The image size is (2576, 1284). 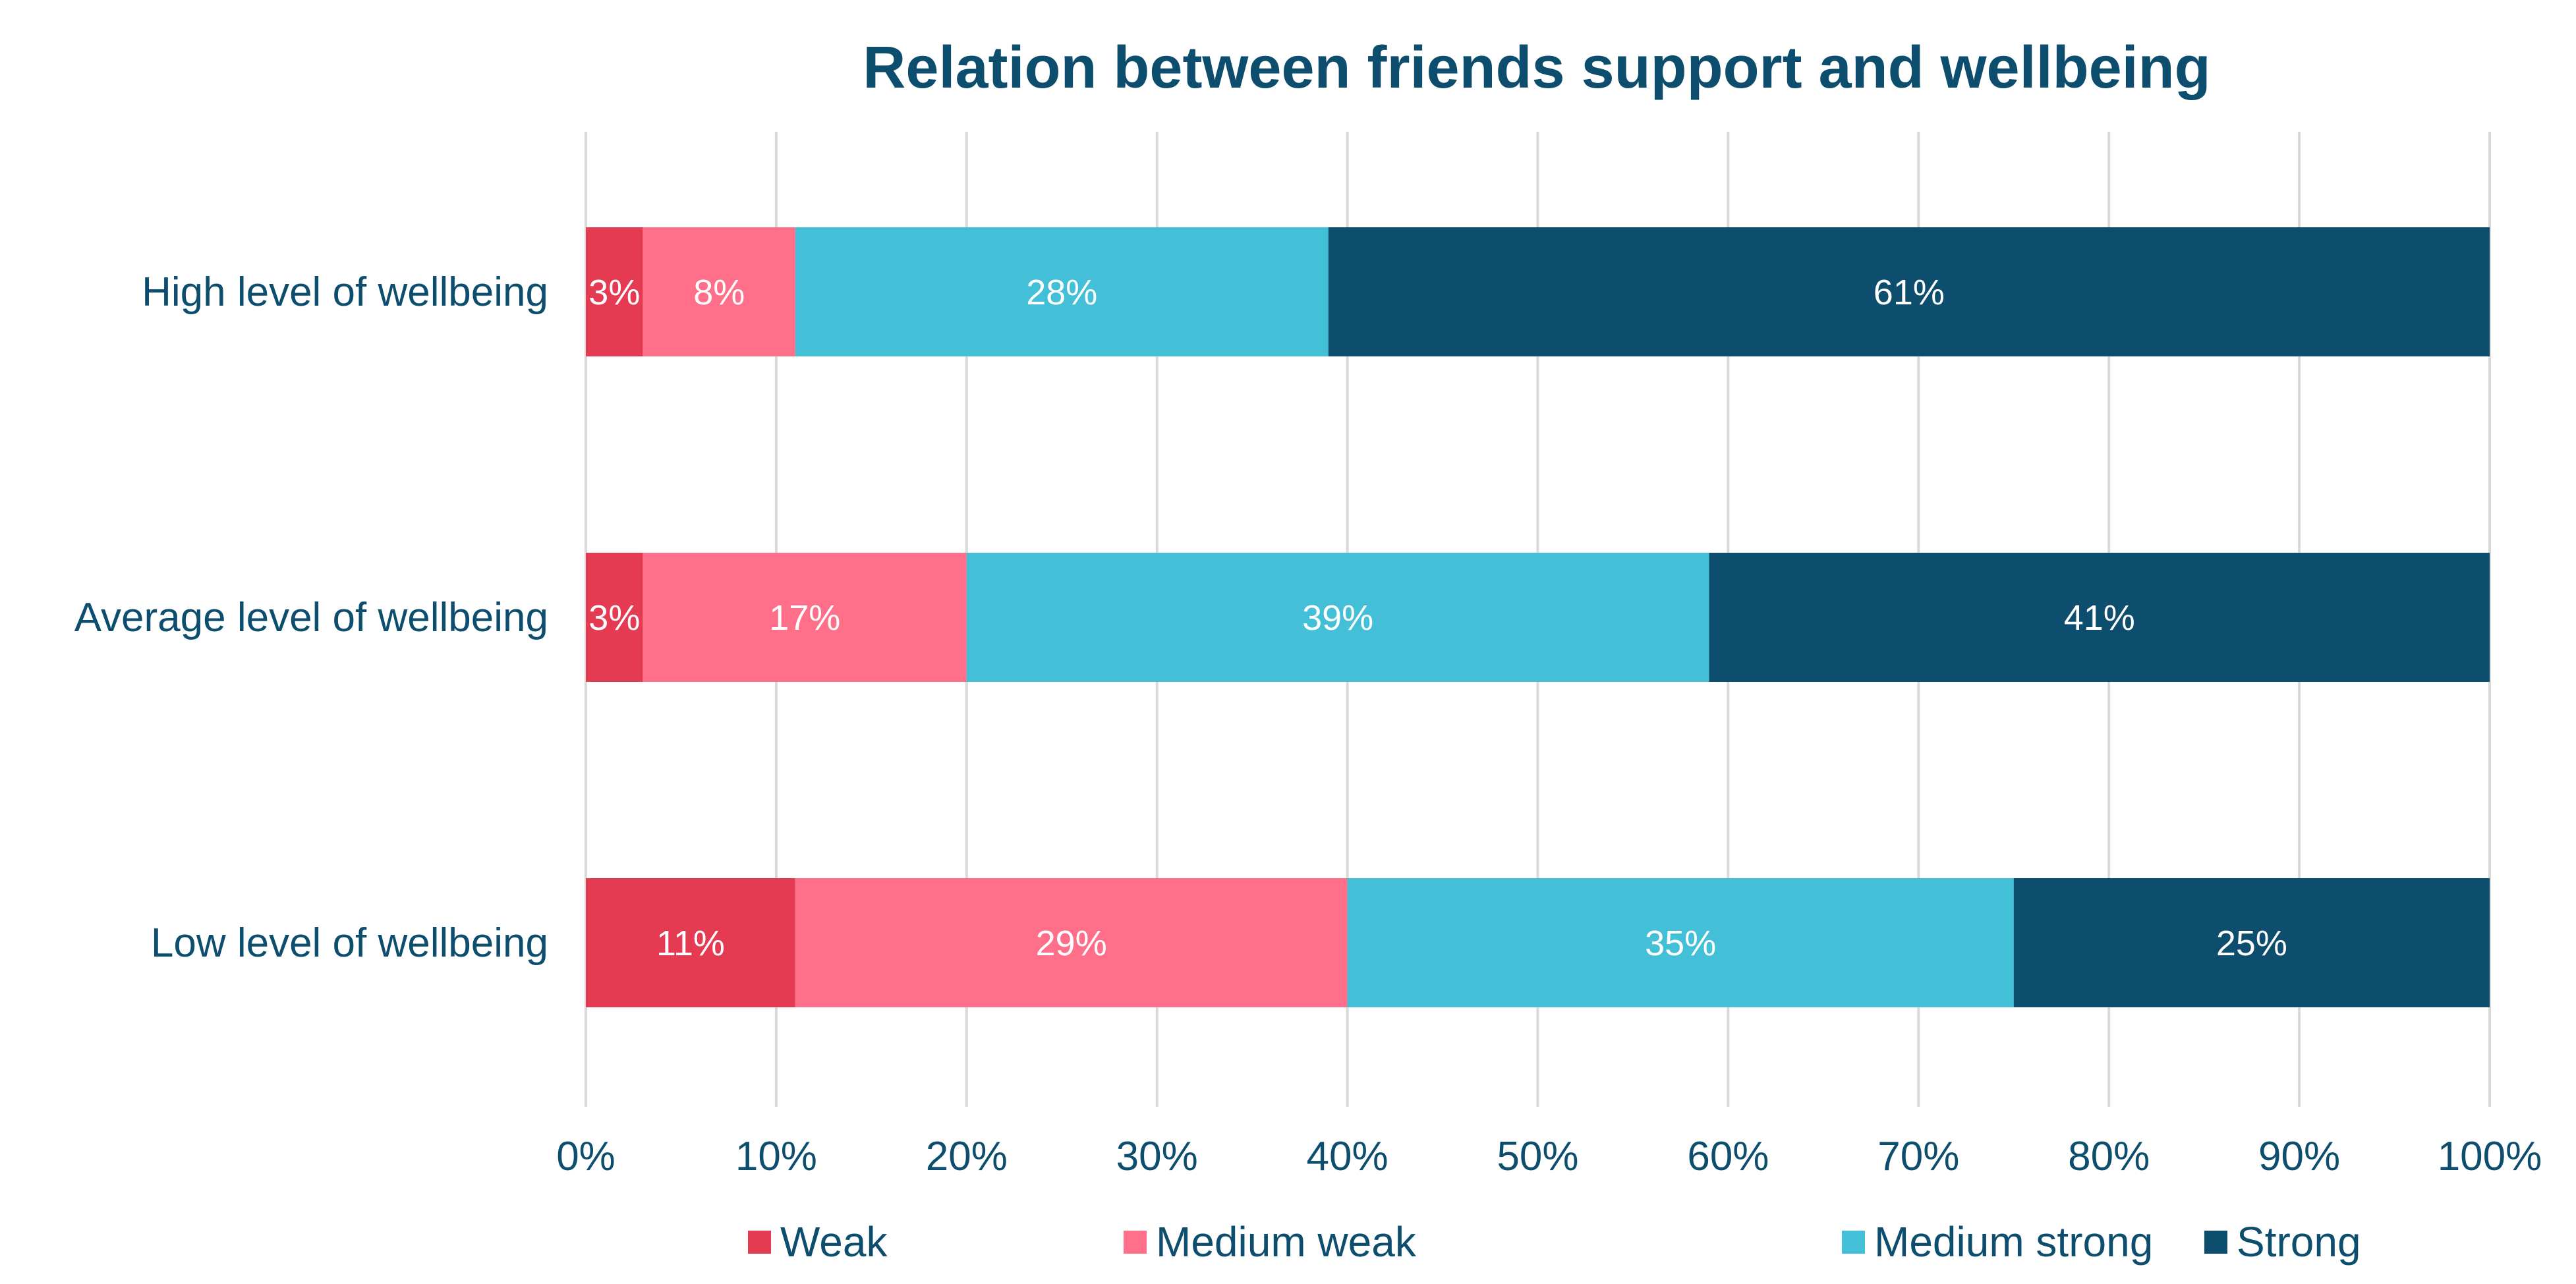 I want to click on legend-item: Weak, so click(x=818, y=1241).